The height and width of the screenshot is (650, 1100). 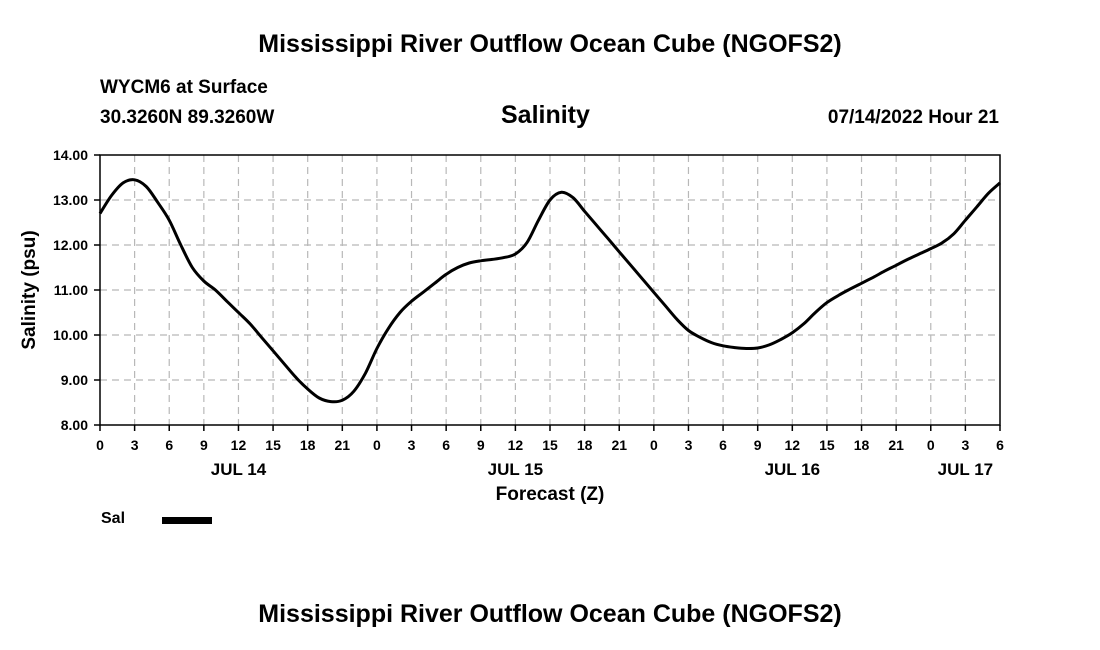 What do you see at coordinates (70, 200) in the screenshot?
I see `y-tick-label: 13.00` at bounding box center [70, 200].